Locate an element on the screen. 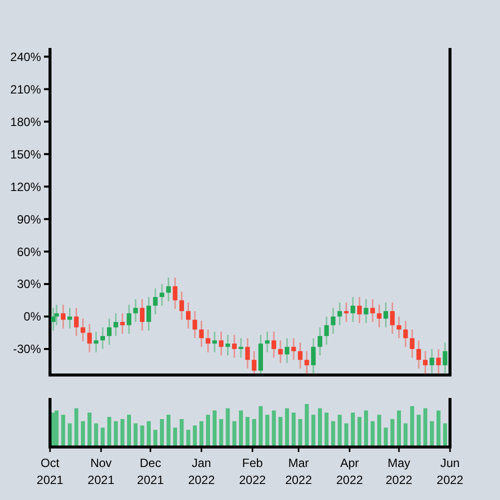  x-tick-label: May 2022 is located at coordinates (399, 471).